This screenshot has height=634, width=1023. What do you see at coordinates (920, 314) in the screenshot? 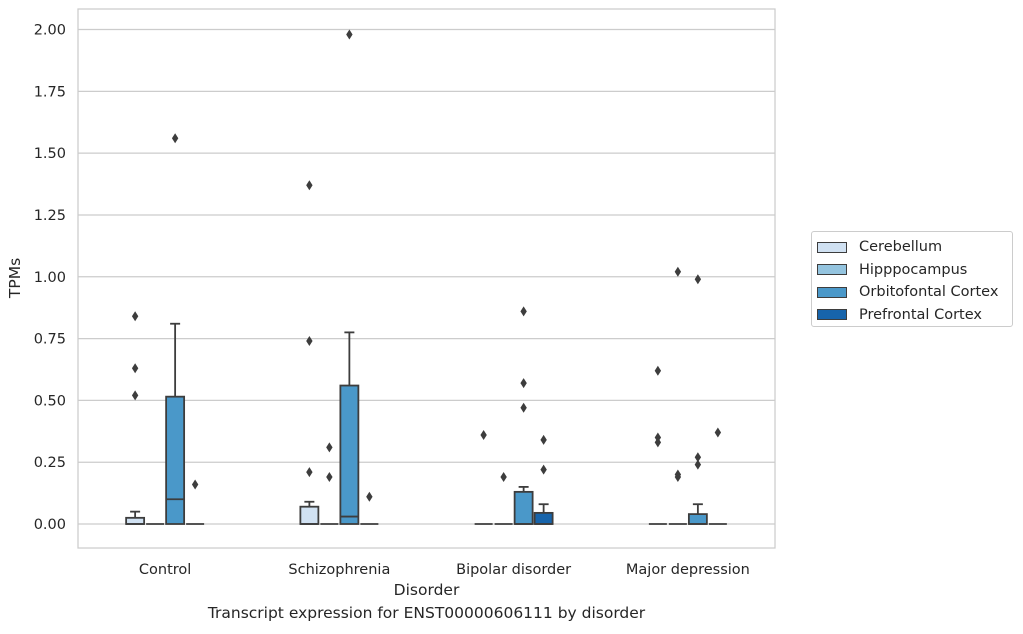
I see `legend-label: Prefrontal Cortex` at bounding box center [920, 314].